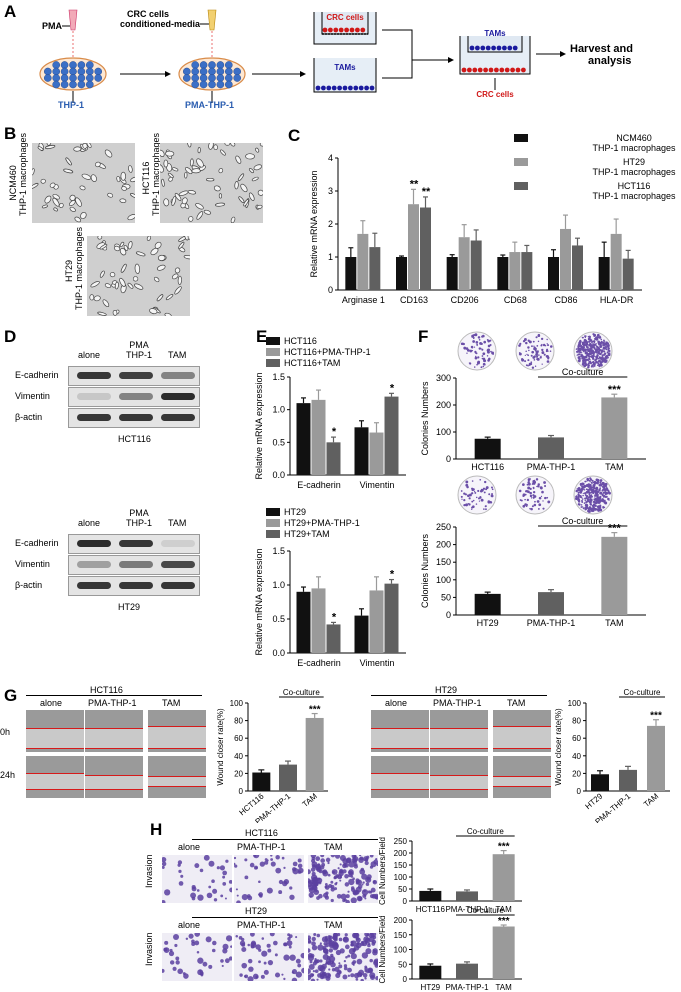 This screenshot has height=992, width=681. What do you see at coordinates (177, 355) in the screenshot?
I see `blot-col-label: TAM` at bounding box center [177, 355].